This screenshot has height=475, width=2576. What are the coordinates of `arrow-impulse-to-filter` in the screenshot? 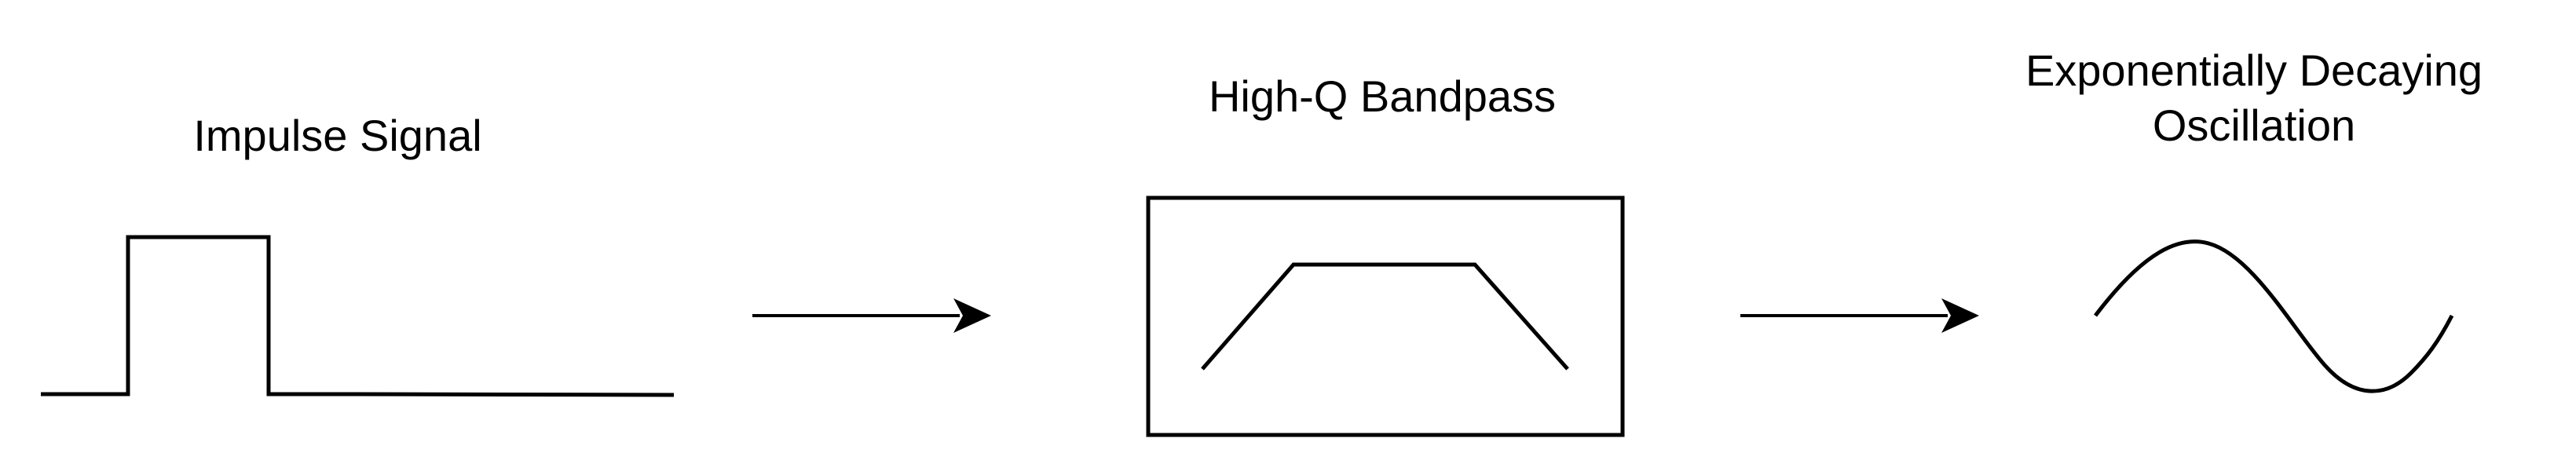 It's located at (871, 315).